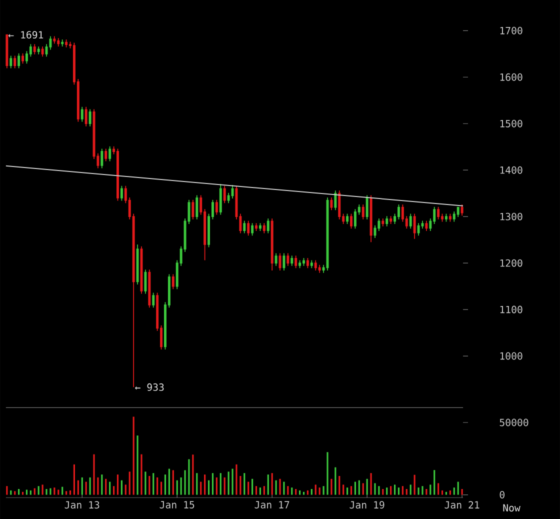  What do you see at coordinates (511, 77) in the screenshot?
I see `y-tick-label: 1600` at bounding box center [511, 77].